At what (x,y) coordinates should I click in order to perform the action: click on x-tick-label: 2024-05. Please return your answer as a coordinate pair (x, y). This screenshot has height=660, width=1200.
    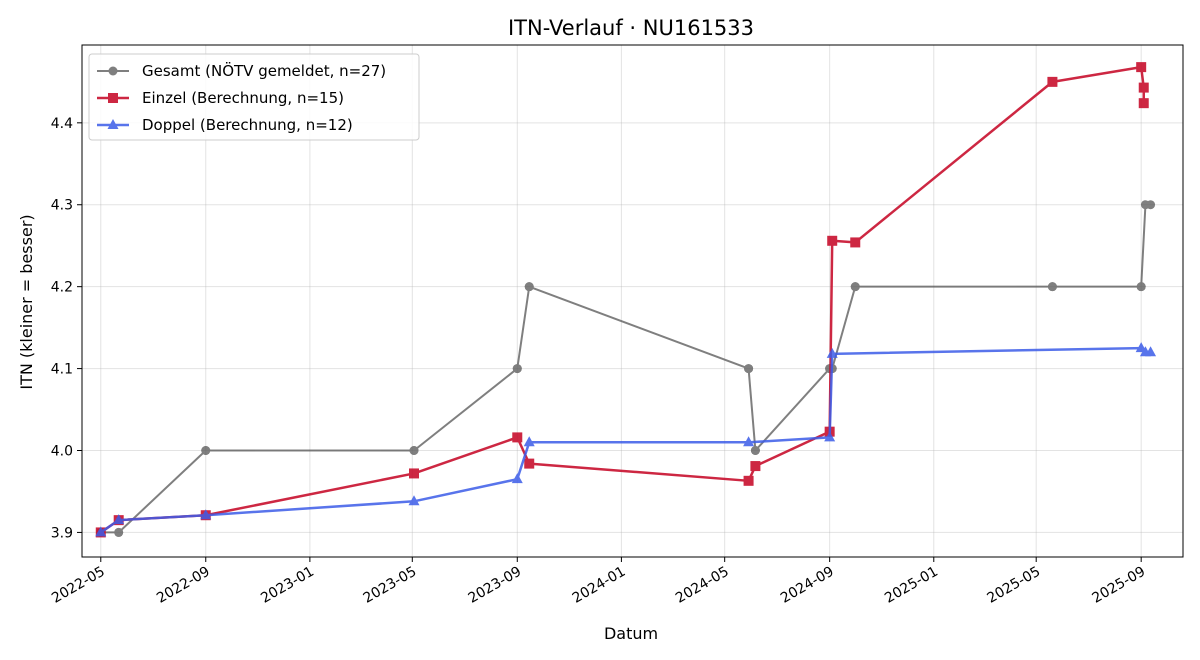
    Looking at the image, I should click on (702, 585).